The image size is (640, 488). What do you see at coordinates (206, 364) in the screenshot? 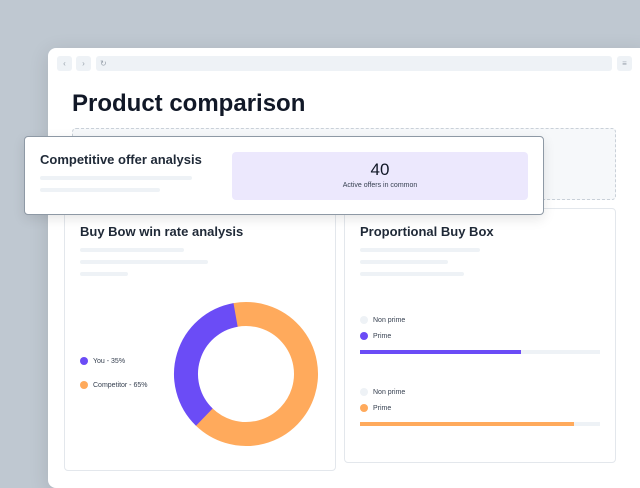
I see `donut-slice-you` at bounding box center [206, 364].